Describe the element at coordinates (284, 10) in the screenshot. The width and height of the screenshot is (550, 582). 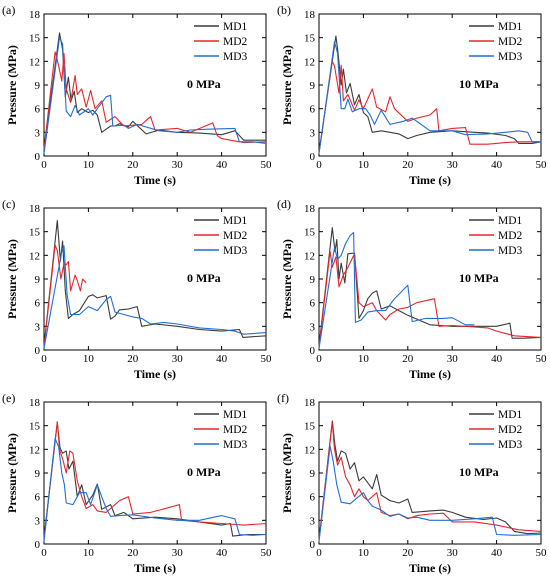
I see `panel-label: (b)` at that location.